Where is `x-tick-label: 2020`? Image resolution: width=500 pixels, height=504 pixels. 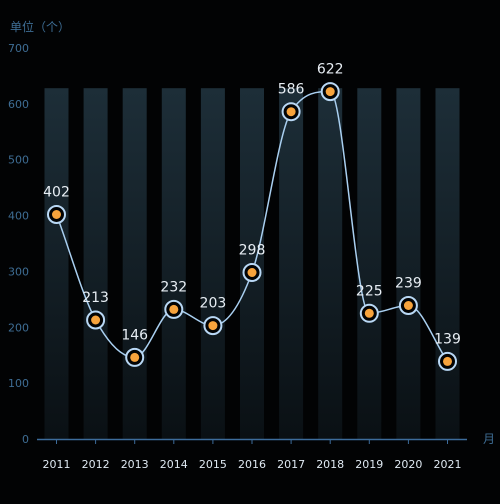 x-tick-label: 2020 is located at coordinates (408, 464).